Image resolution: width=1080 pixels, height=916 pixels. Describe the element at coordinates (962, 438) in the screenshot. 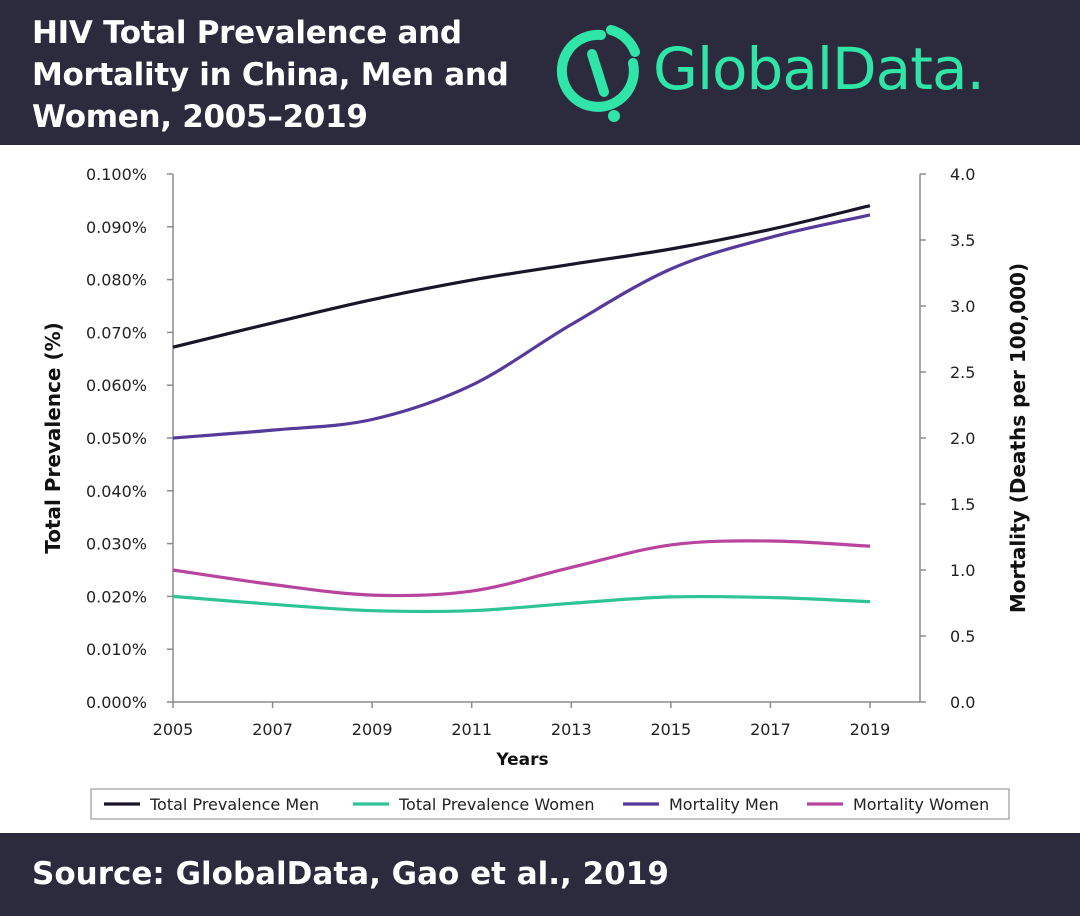

I see `y-right-tick-label: 2.0` at that location.